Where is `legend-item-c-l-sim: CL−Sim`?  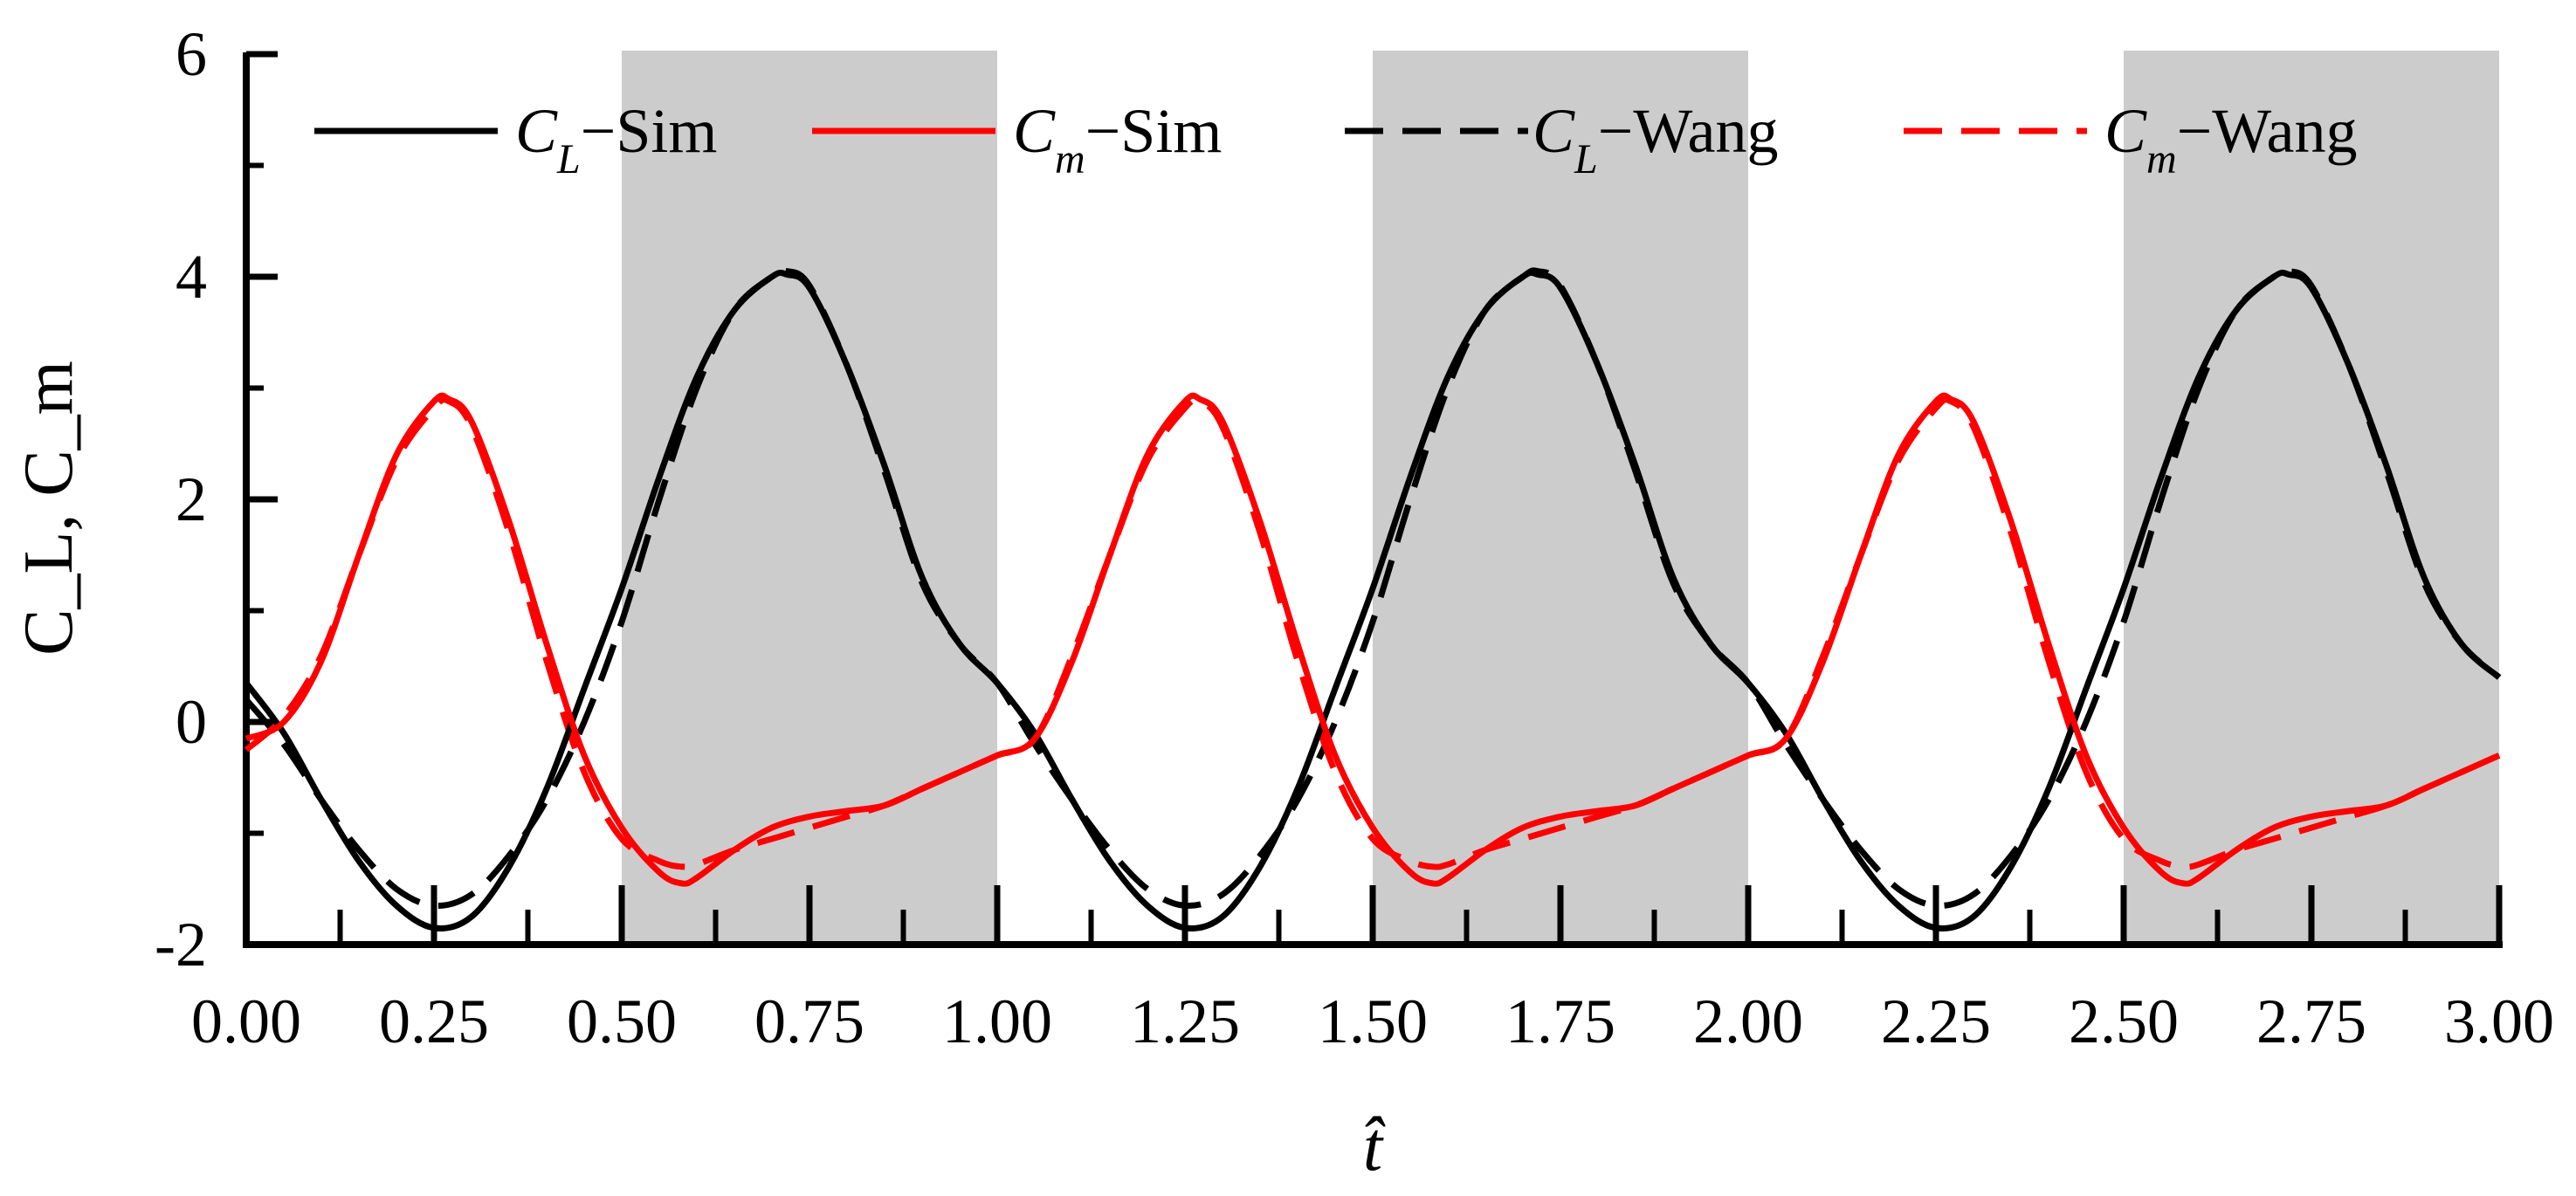 legend-item-c-l-sim: CL−Sim is located at coordinates (515, 139).